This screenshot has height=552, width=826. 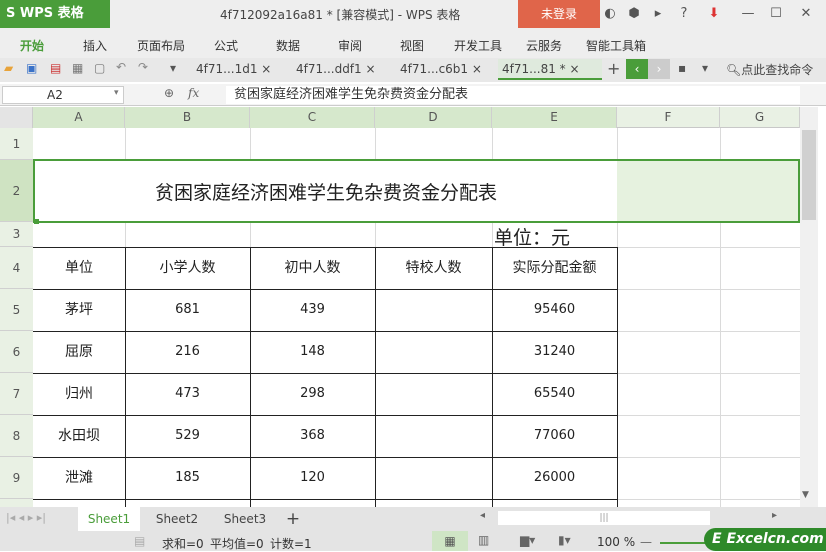 What do you see at coordinates (240, 69) in the screenshot?
I see `doc-tab: 4f71...1d1 ×` at bounding box center [240, 69].